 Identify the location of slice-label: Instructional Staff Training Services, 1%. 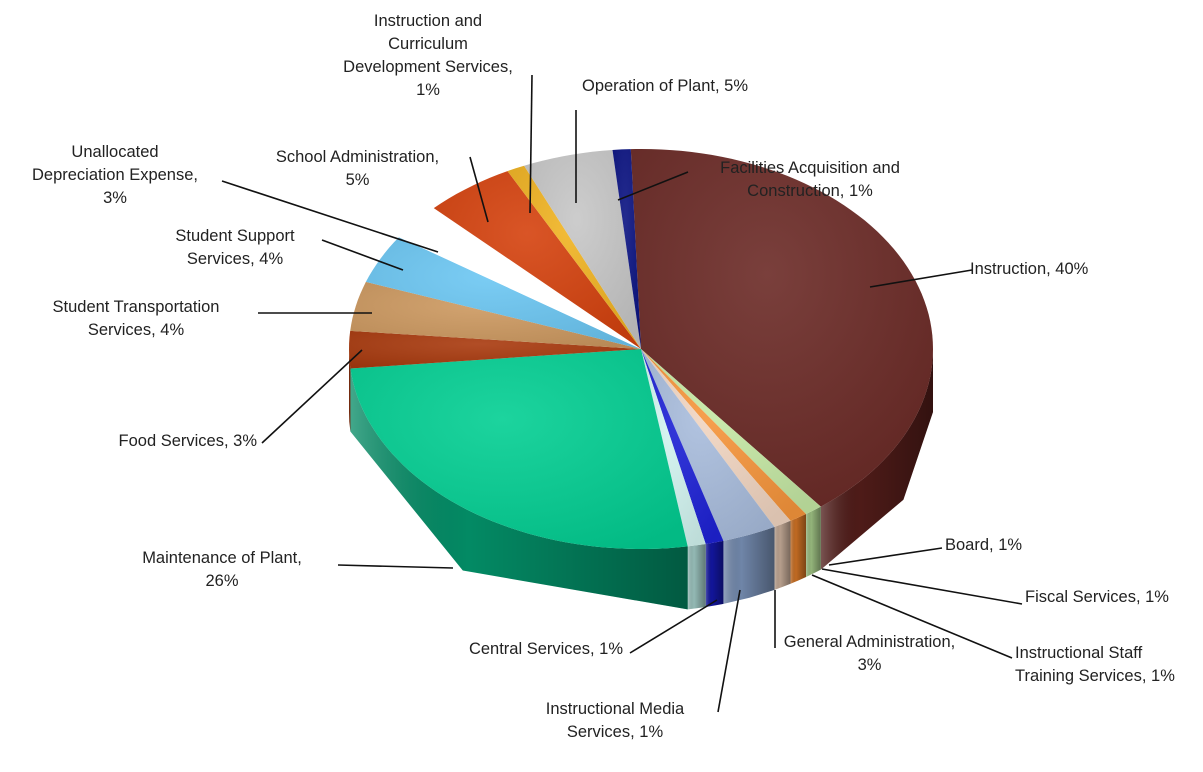
(1107, 665).